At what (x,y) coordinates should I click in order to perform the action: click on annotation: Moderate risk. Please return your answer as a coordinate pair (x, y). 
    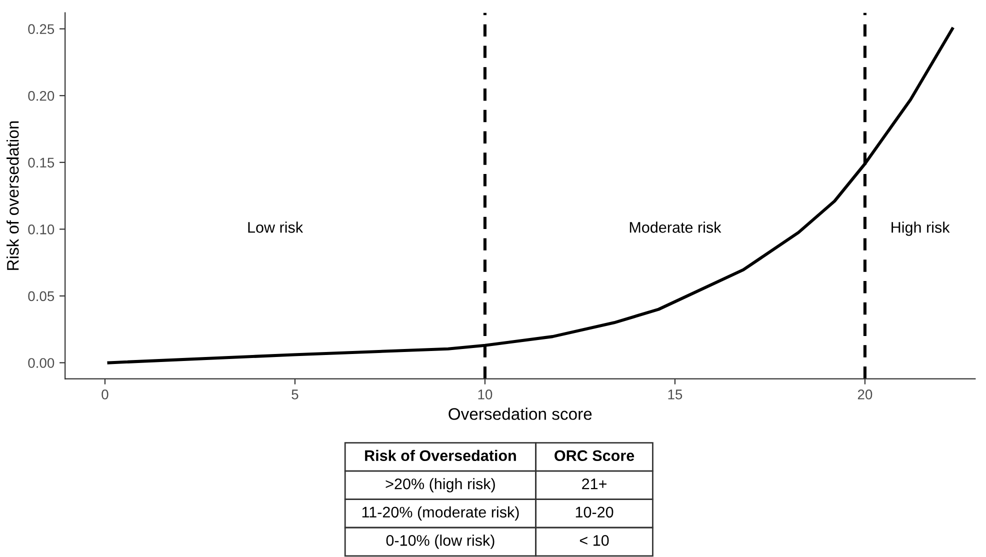
    Looking at the image, I should click on (676, 227).